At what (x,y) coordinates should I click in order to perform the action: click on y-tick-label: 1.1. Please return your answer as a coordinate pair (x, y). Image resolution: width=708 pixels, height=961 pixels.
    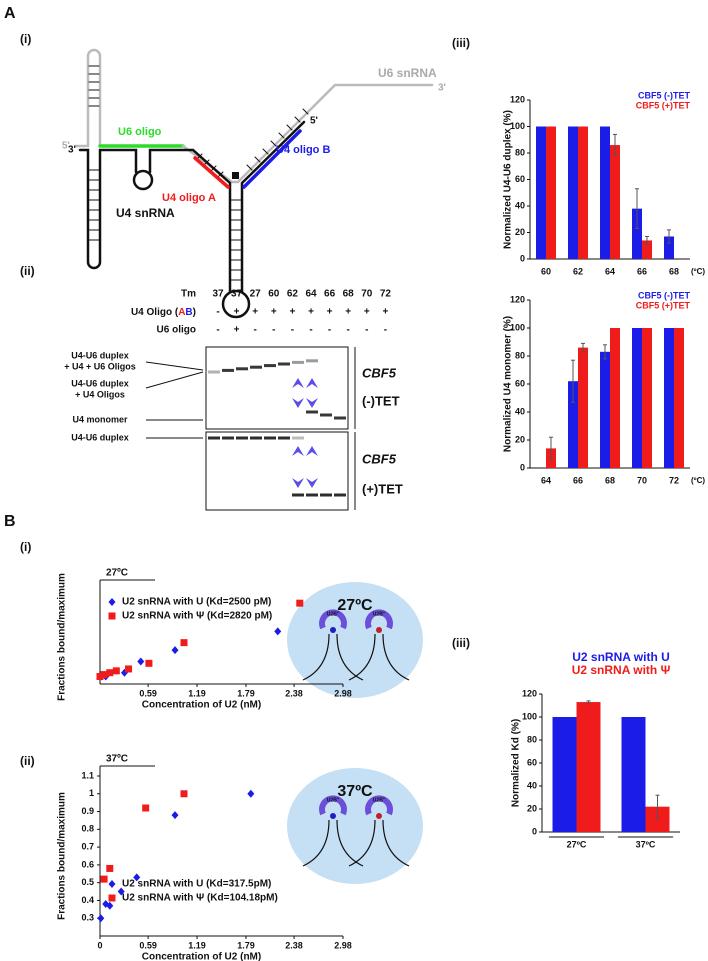
    Looking at the image, I should click on (87, 775).